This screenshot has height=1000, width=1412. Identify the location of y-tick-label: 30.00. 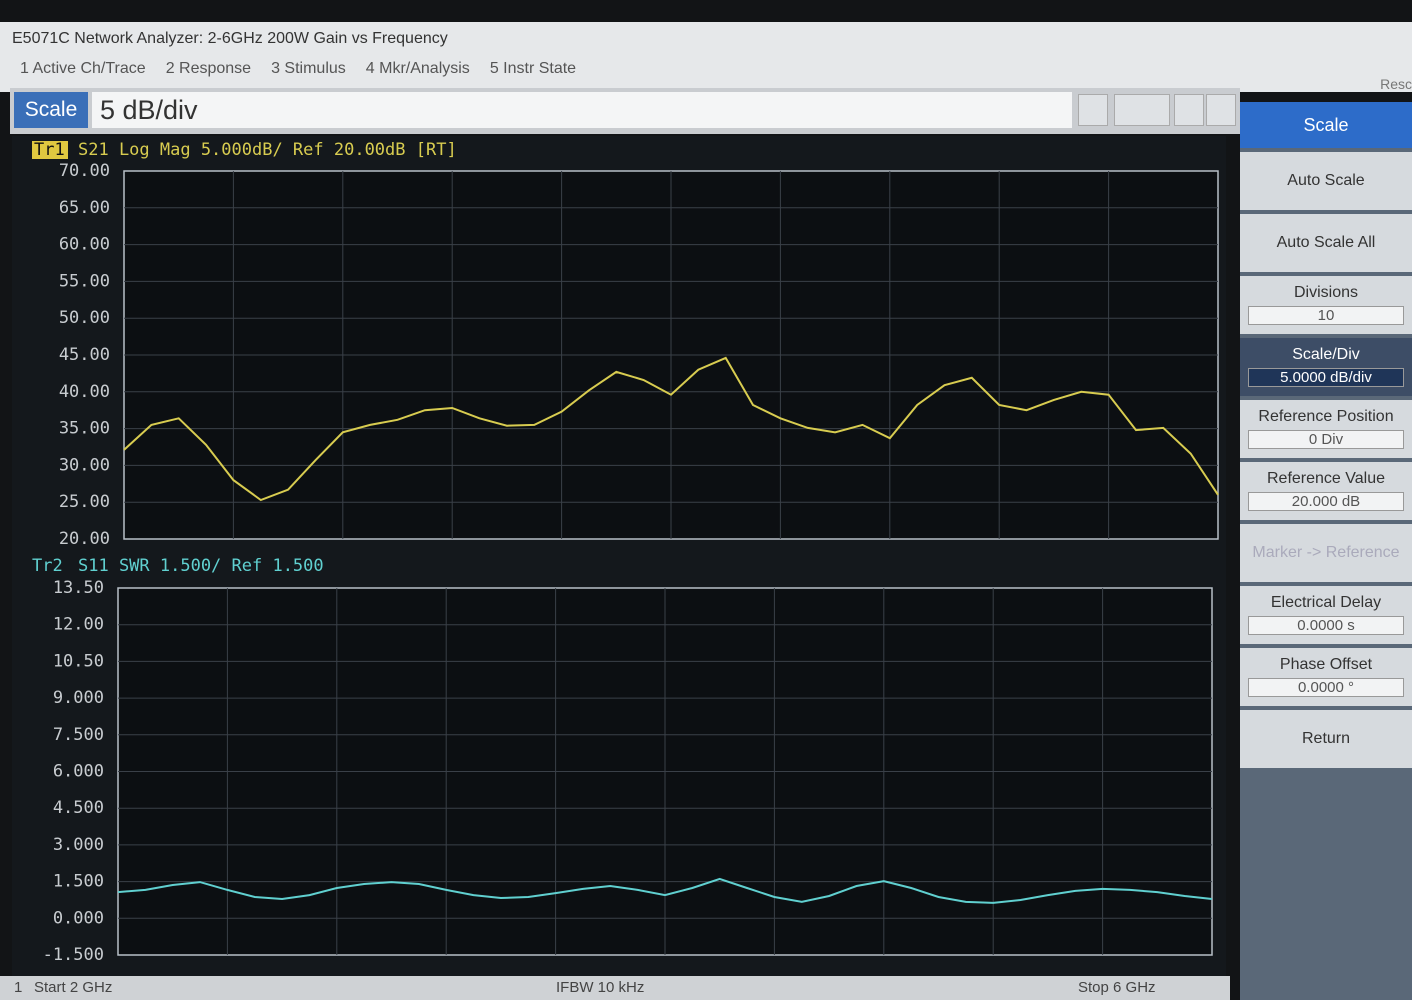
(84, 465).